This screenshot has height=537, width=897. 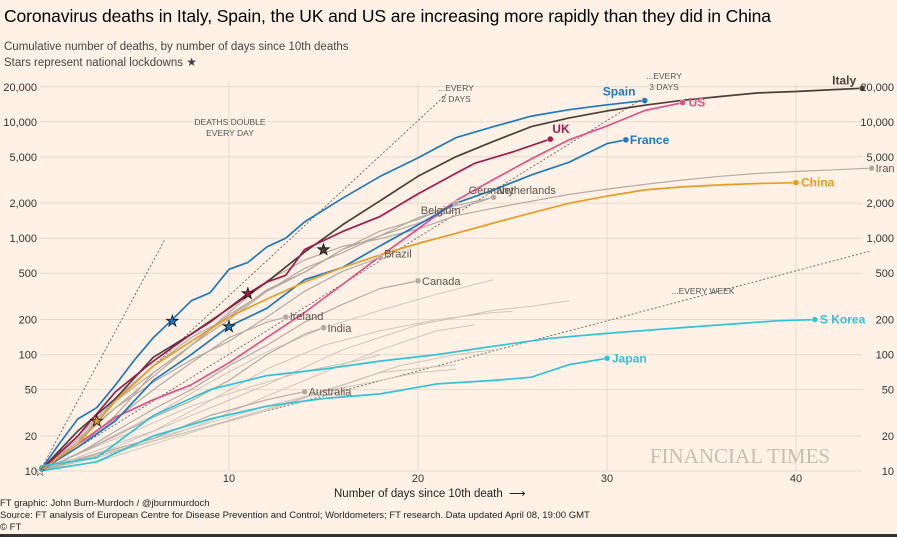 What do you see at coordinates (619, 92) in the screenshot?
I see `series-label: Spain` at bounding box center [619, 92].